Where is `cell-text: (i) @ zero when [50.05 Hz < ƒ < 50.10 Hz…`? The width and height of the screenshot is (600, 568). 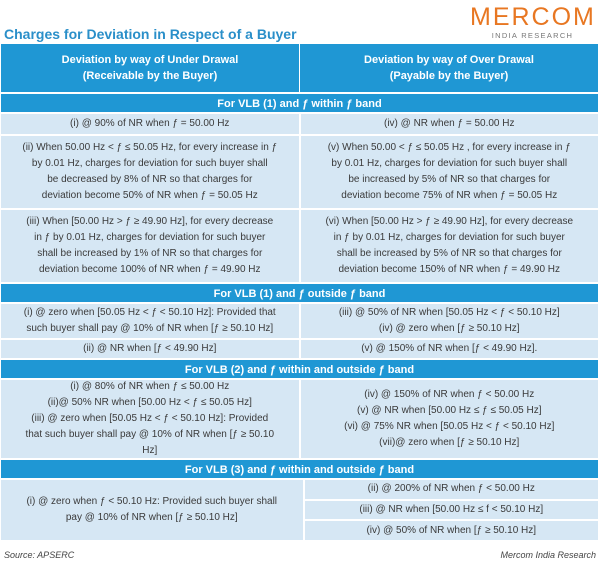 cell-text: (i) @ zero when [50.05 Hz < ƒ < 50.10 Hz… is located at coordinates (149, 312).